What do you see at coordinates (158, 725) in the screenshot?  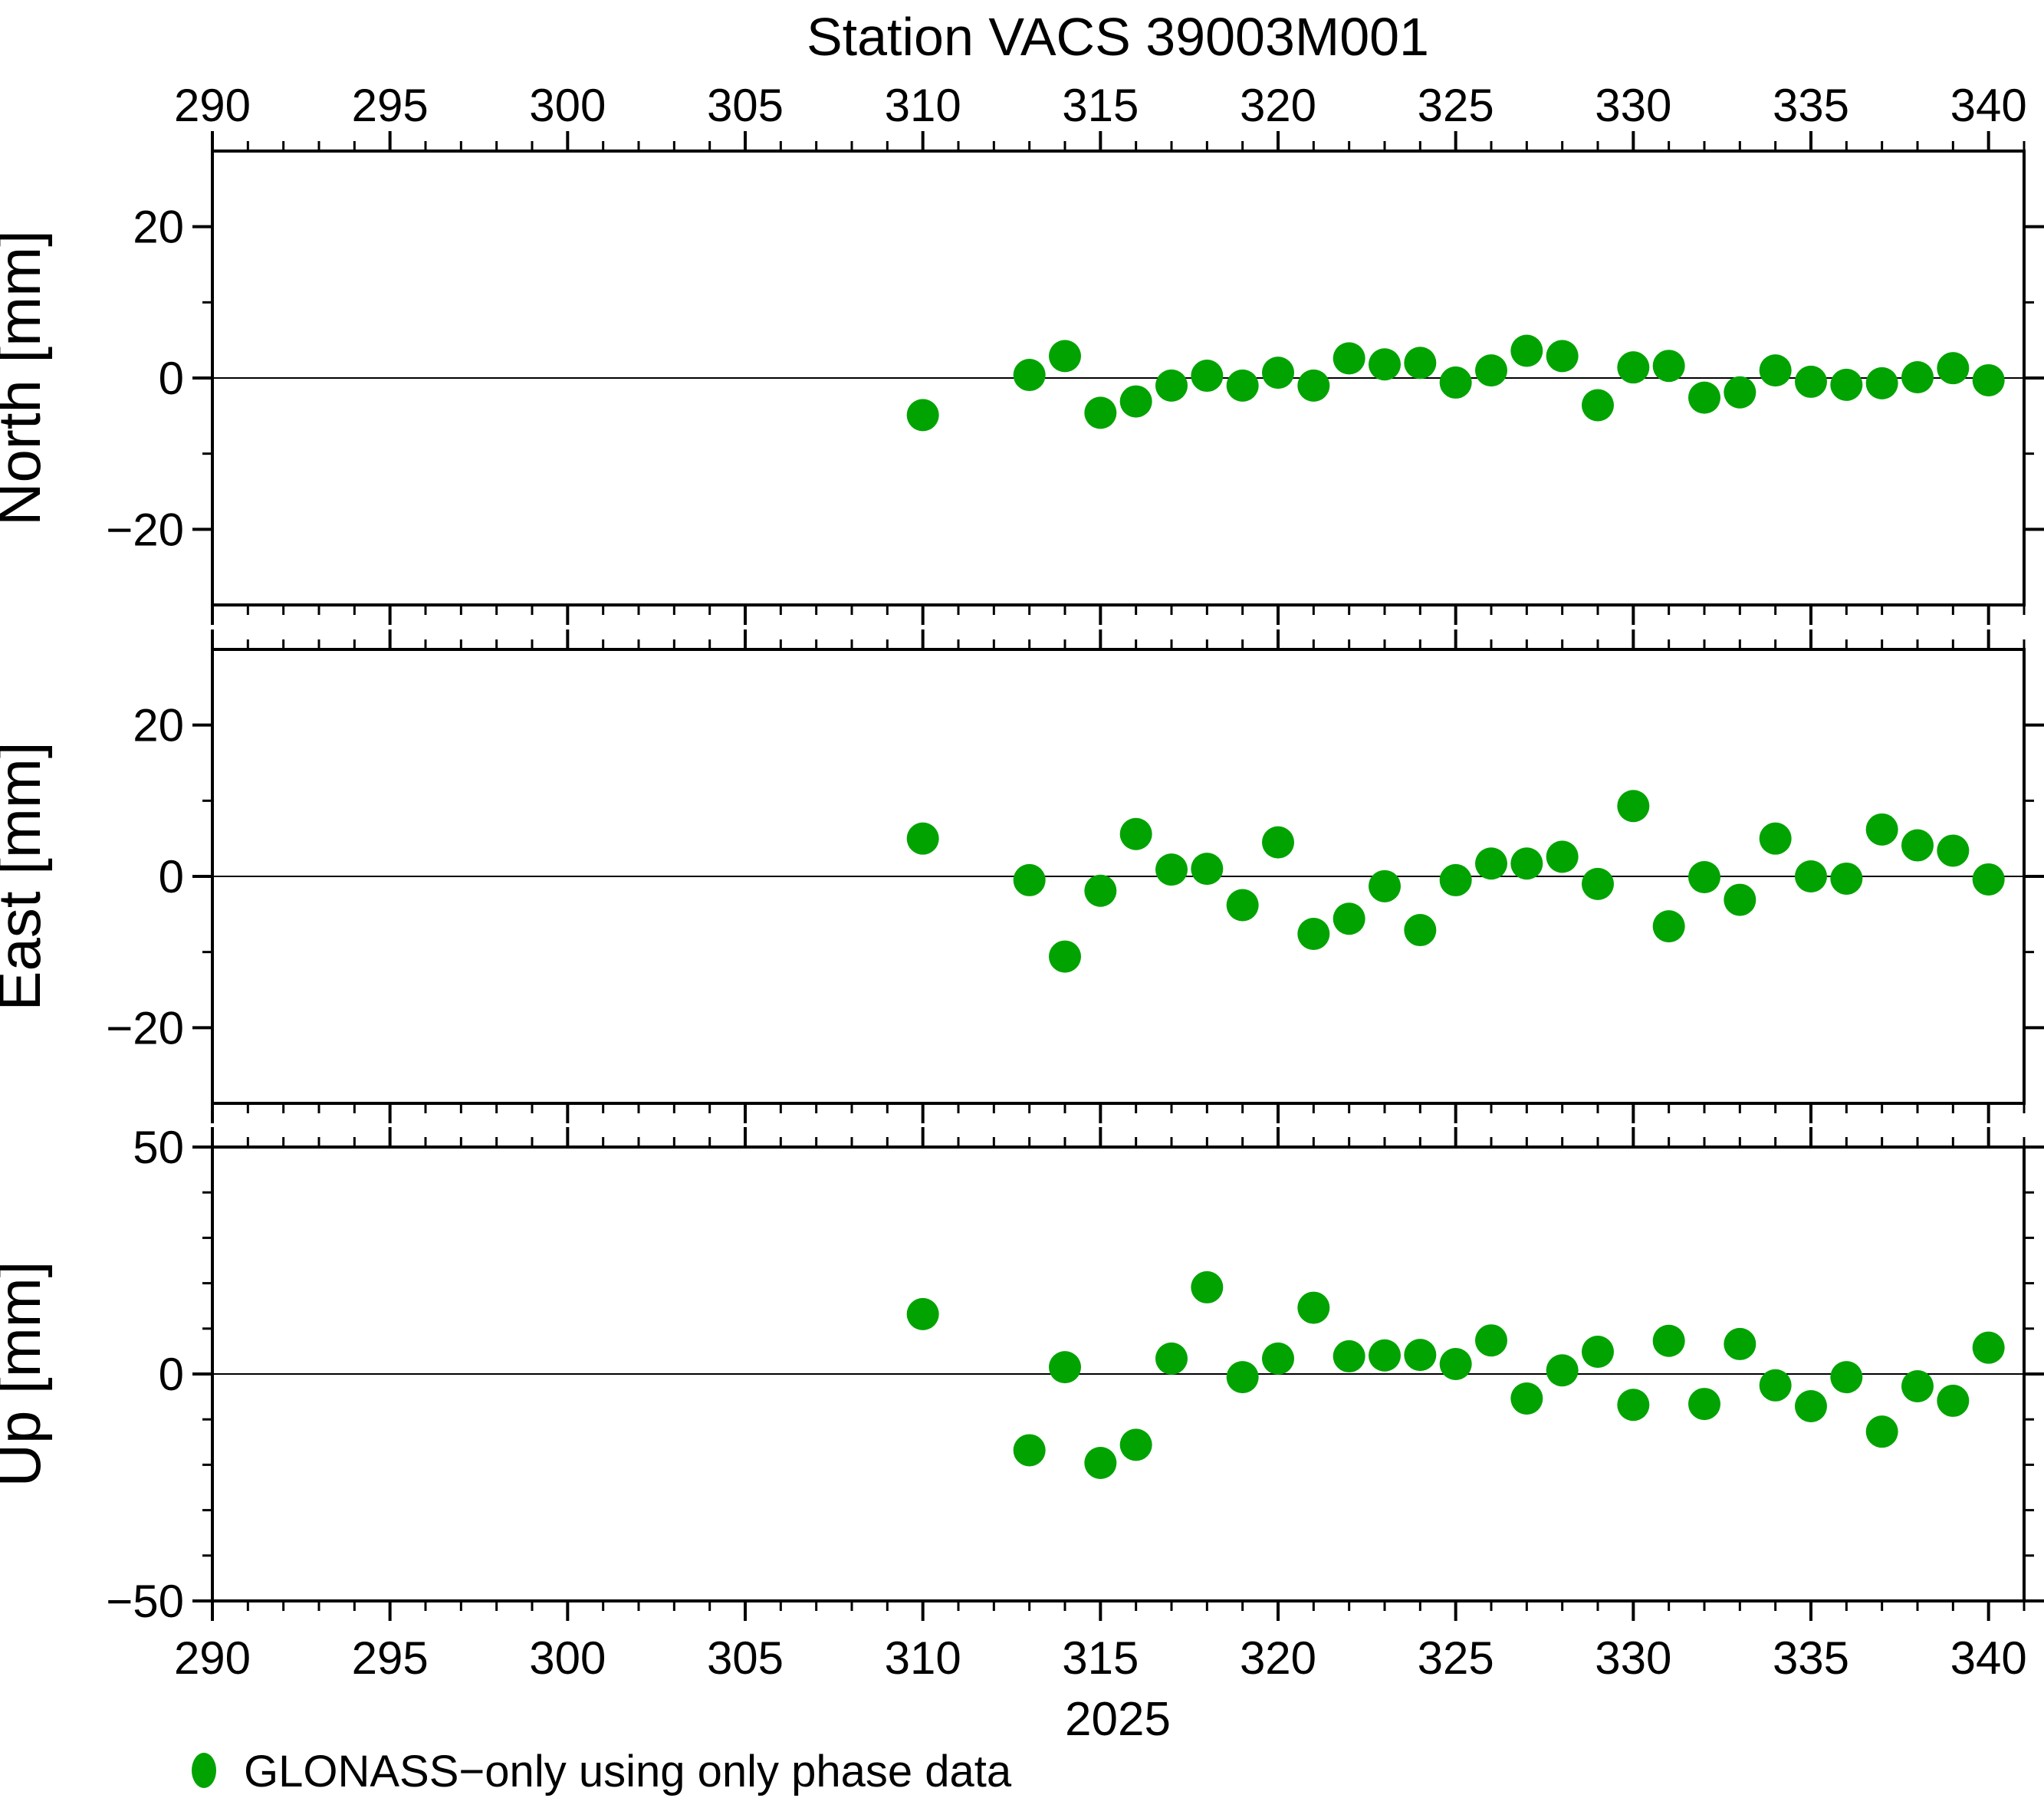 I see `y-tick-label-east-20: 20` at bounding box center [158, 725].